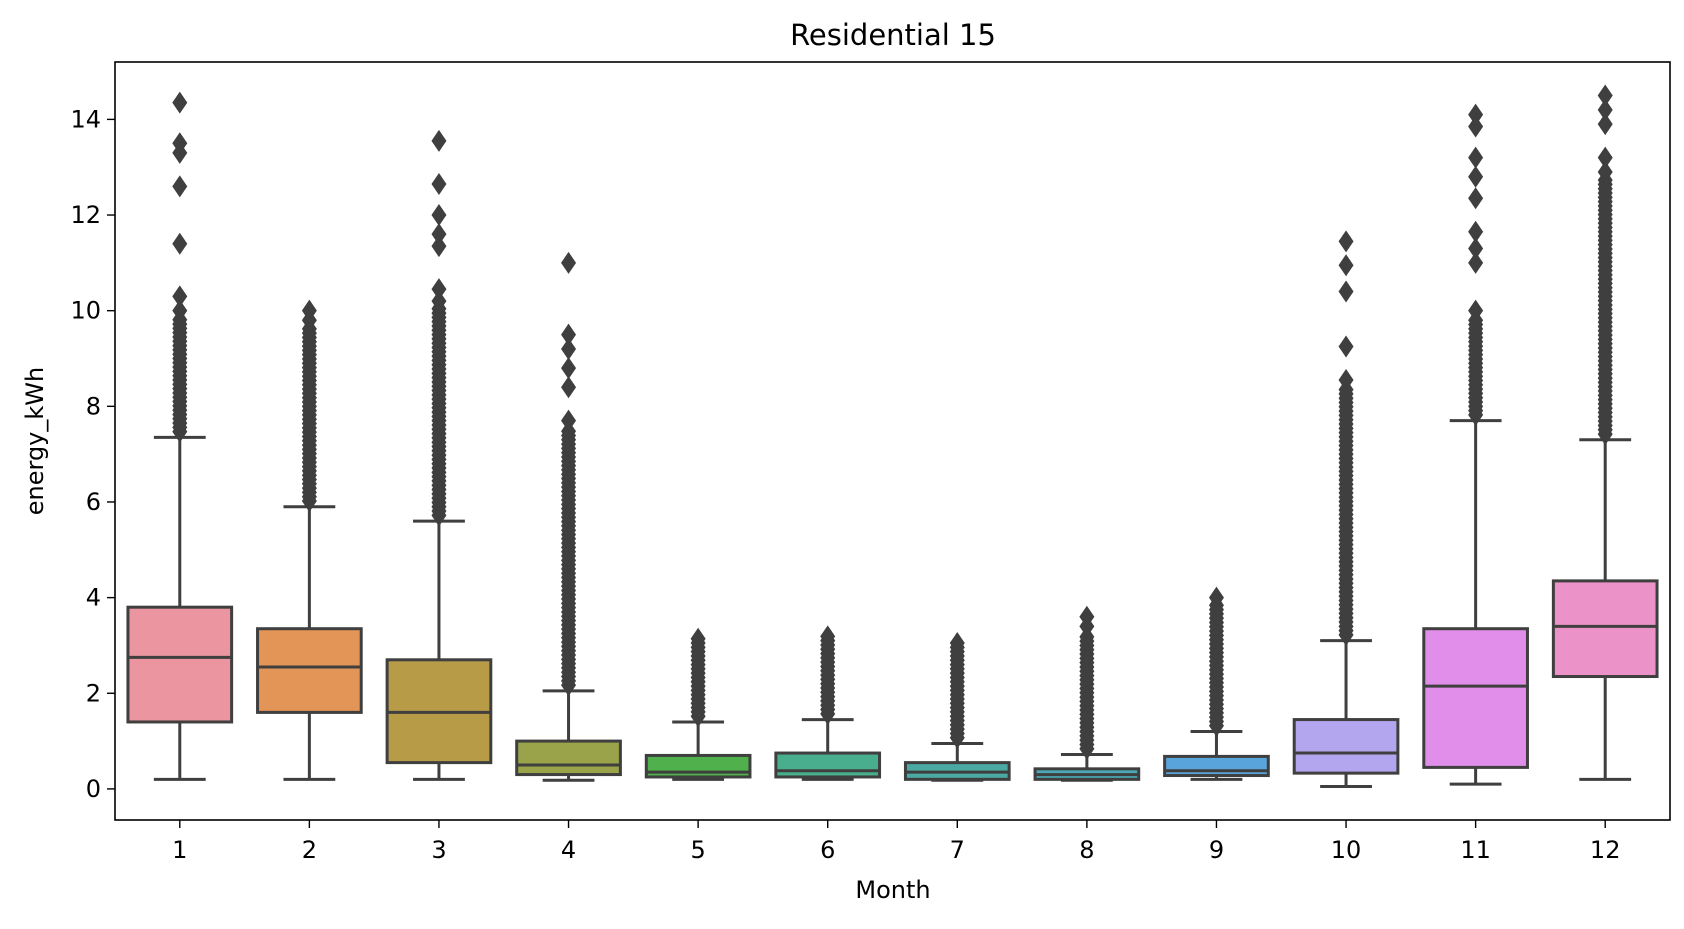  I want to click on x-tick-label: 4, so click(568, 850).